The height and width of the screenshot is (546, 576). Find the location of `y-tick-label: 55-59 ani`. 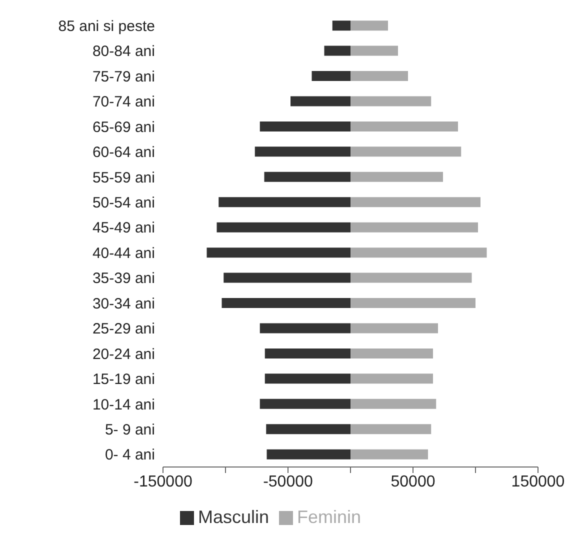

y-tick-label: 55-59 ani is located at coordinates (123, 177).